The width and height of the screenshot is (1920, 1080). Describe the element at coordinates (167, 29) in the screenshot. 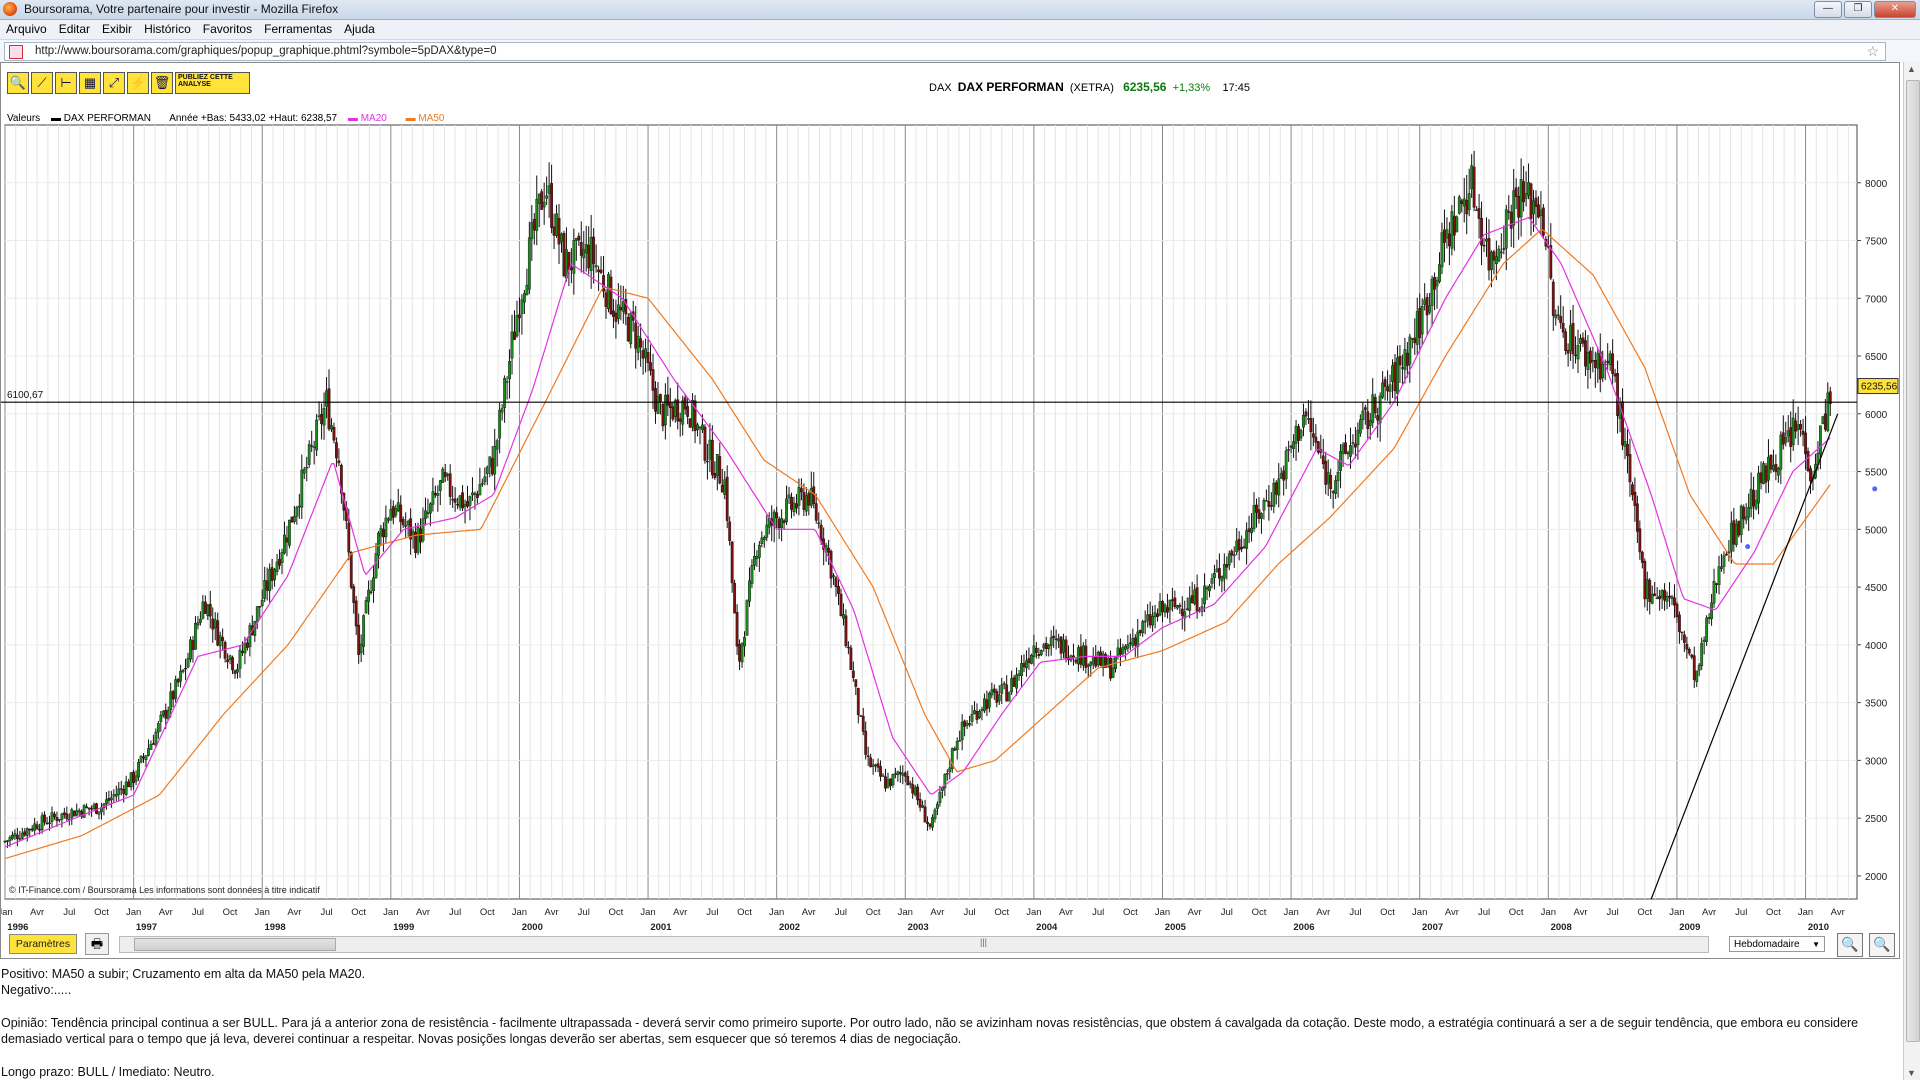

I see `menu-historico: Histórico` at that location.